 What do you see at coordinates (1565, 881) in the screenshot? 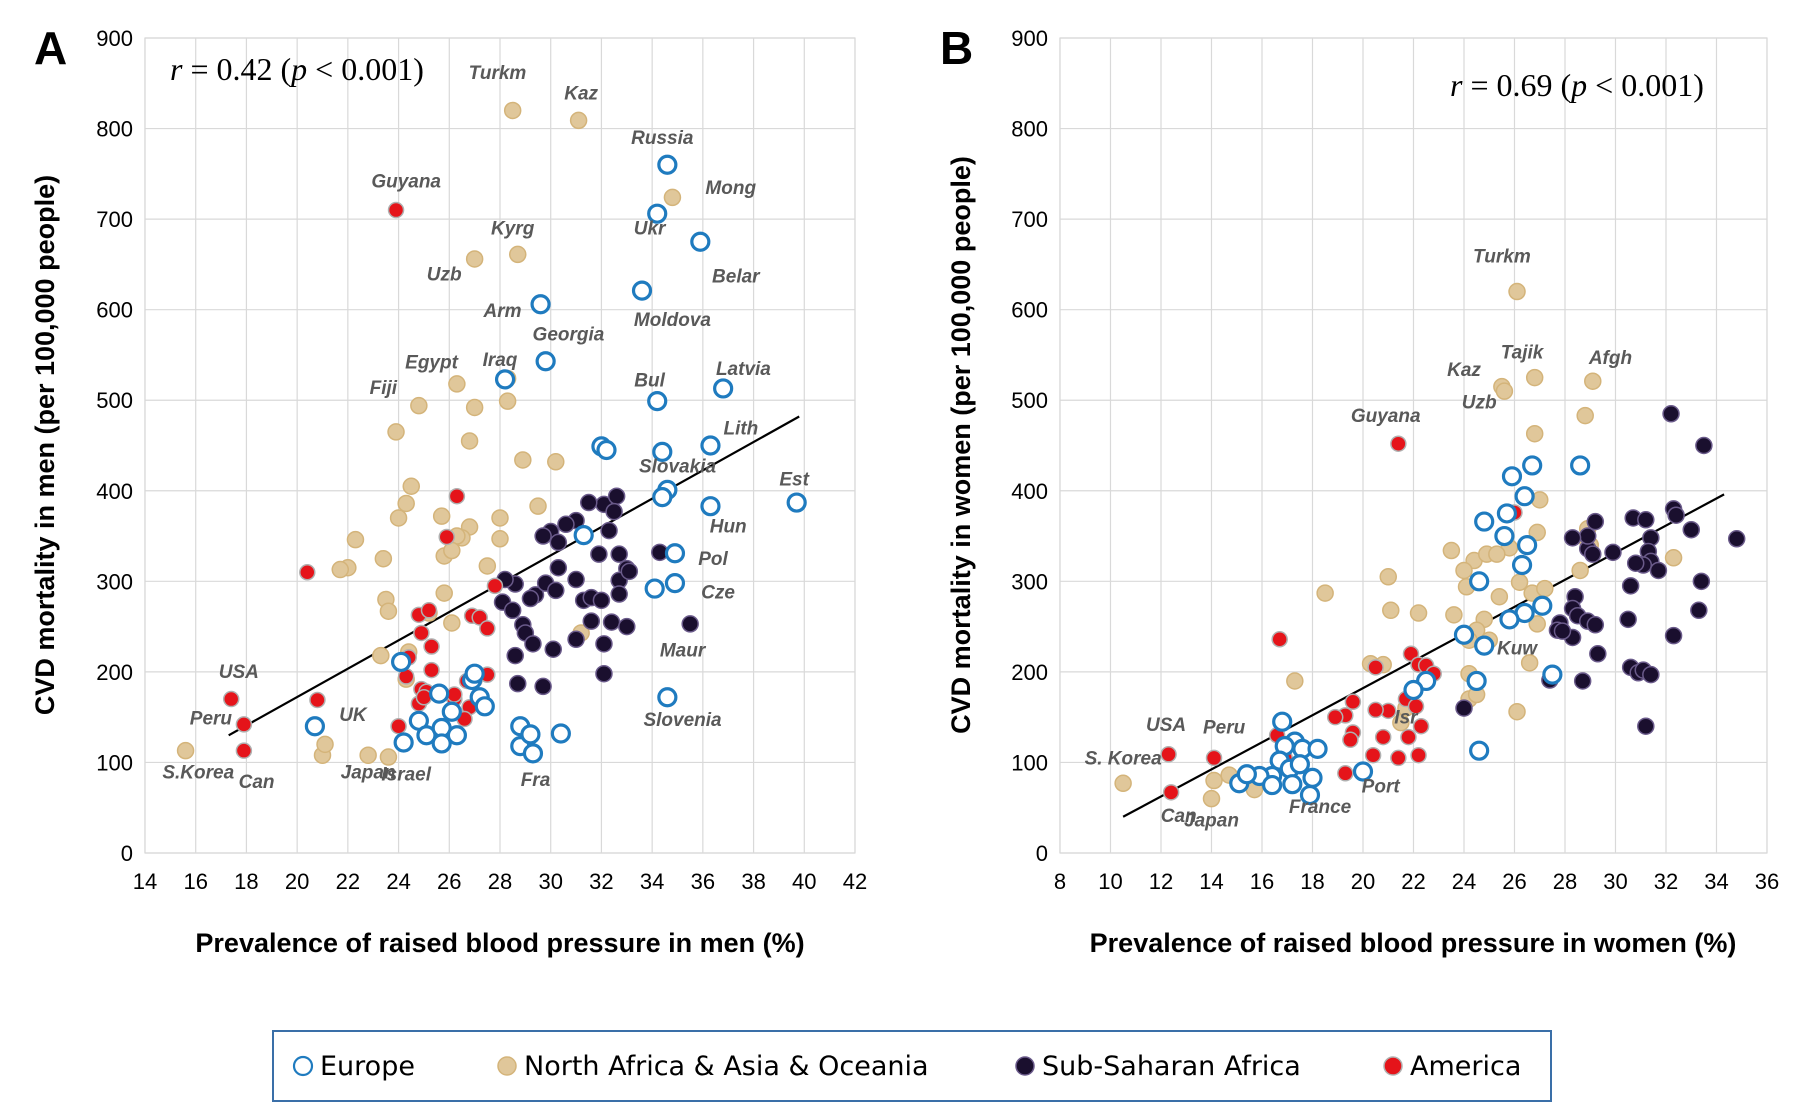
I see `panel-b-x-tick-label: 28` at bounding box center [1565, 881].